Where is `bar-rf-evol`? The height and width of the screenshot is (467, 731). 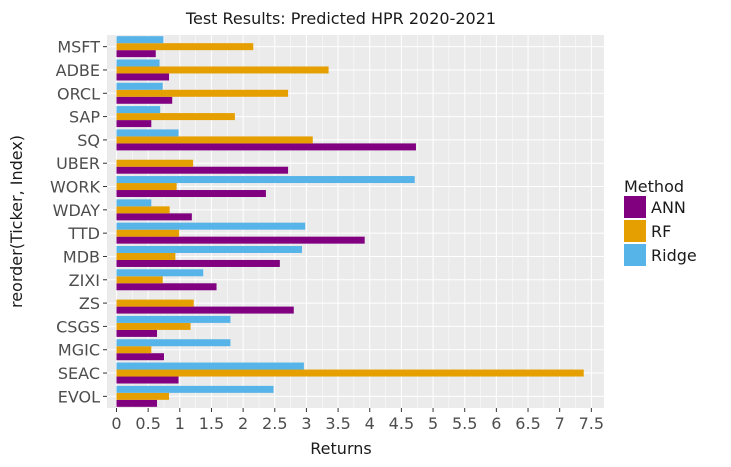
bar-rf-evol is located at coordinates (143, 396).